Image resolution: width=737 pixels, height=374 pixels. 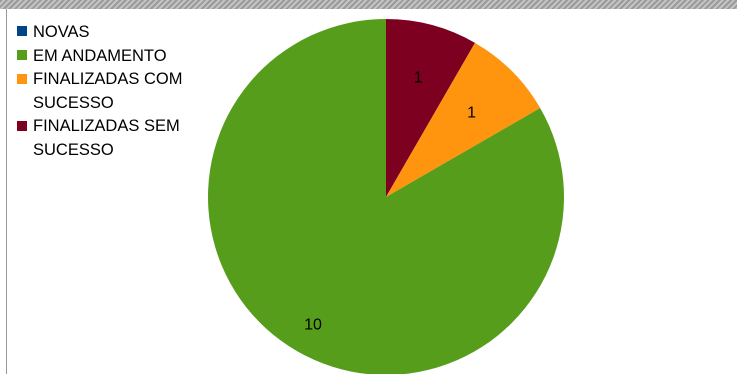 What do you see at coordinates (471, 112) in the screenshot?
I see `pie-label-finalizadas-com-sucesso: 1` at bounding box center [471, 112].